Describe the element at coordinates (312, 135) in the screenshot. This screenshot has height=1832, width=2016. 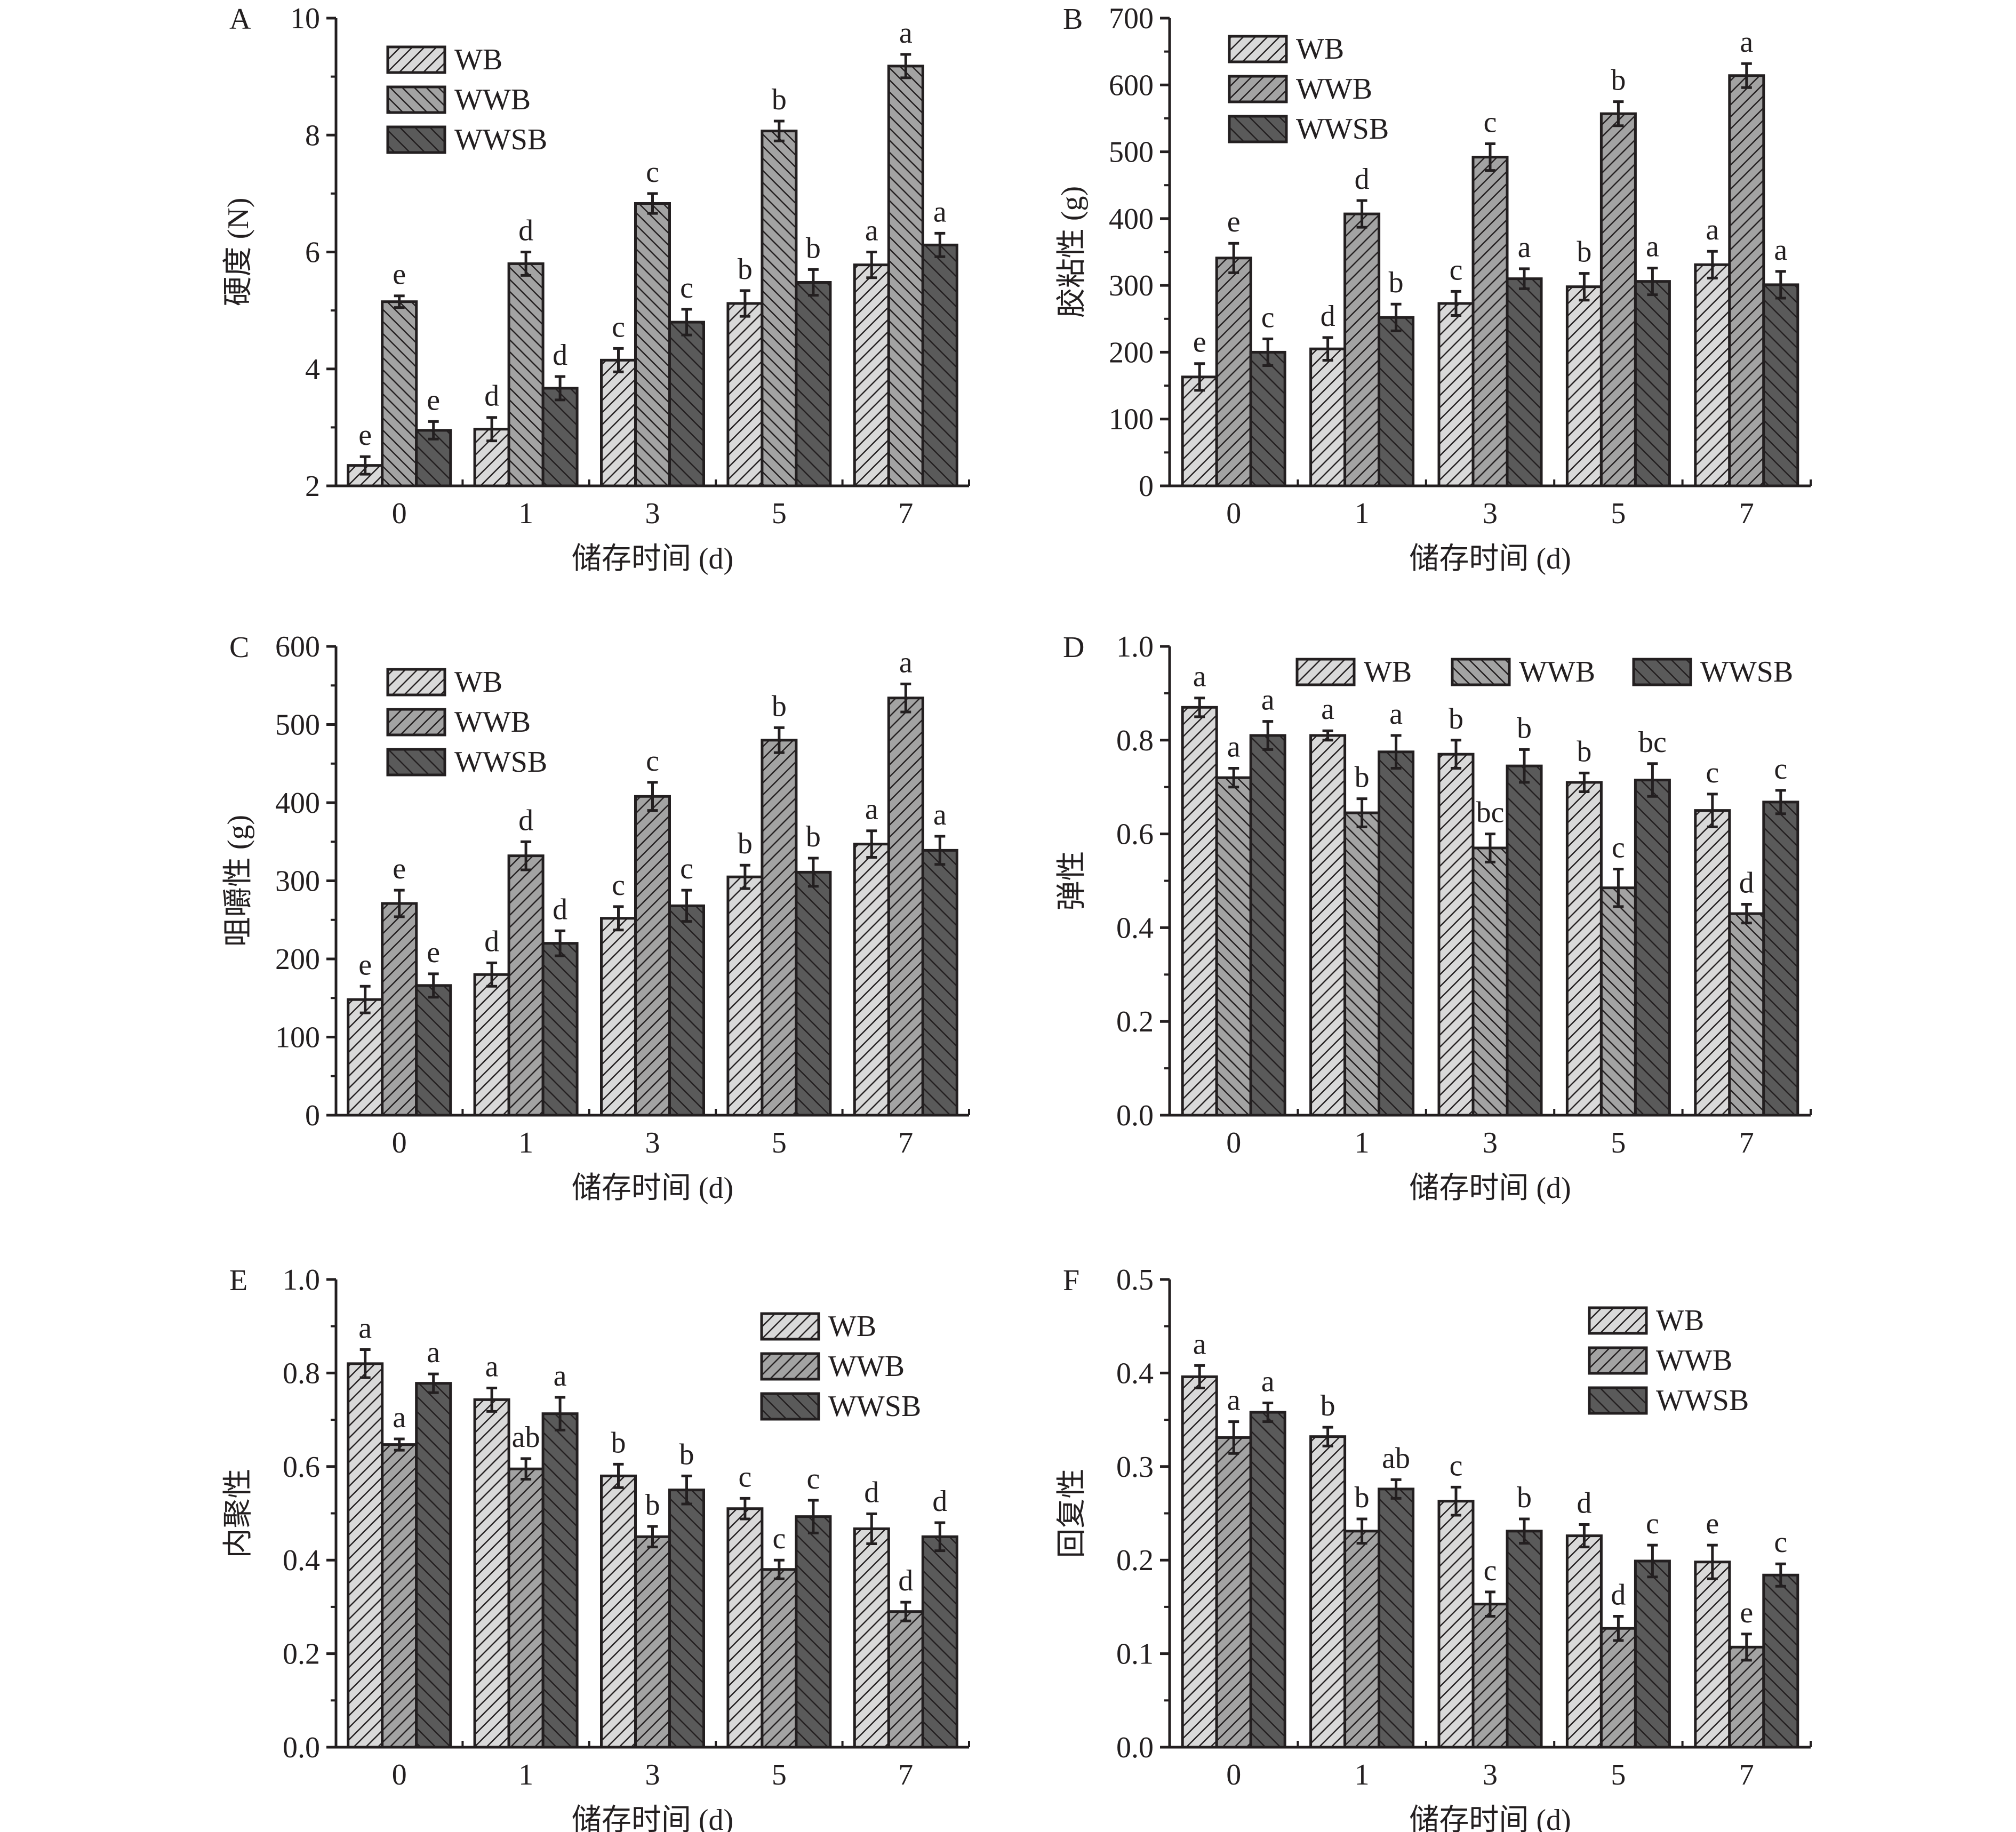
I see `y-tick-label: 8` at that location.